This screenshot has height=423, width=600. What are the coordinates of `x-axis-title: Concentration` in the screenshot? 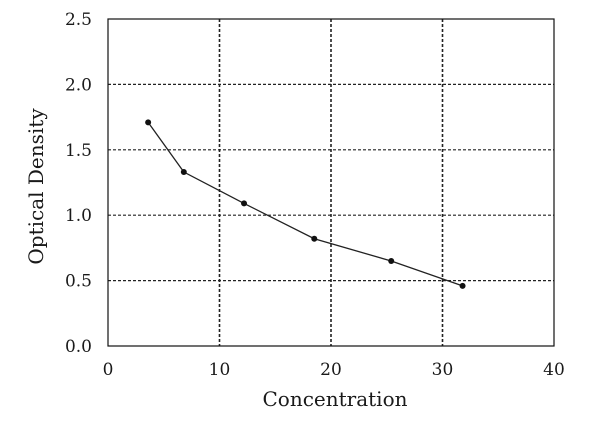 It's located at (334, 399).